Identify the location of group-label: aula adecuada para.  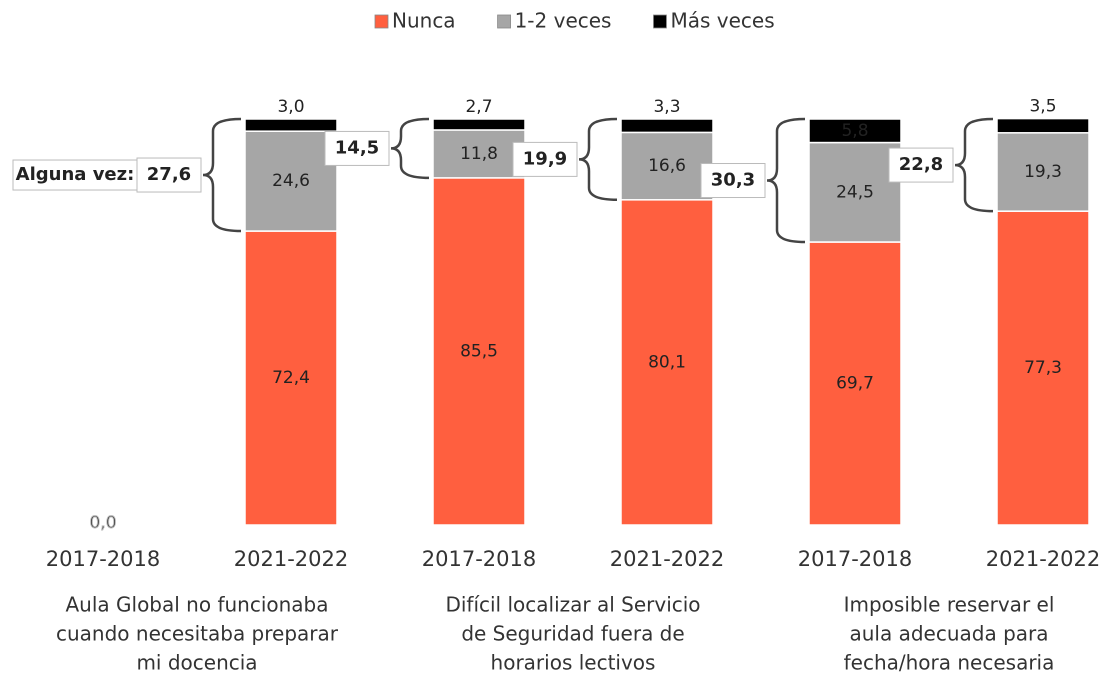
(948, 634).